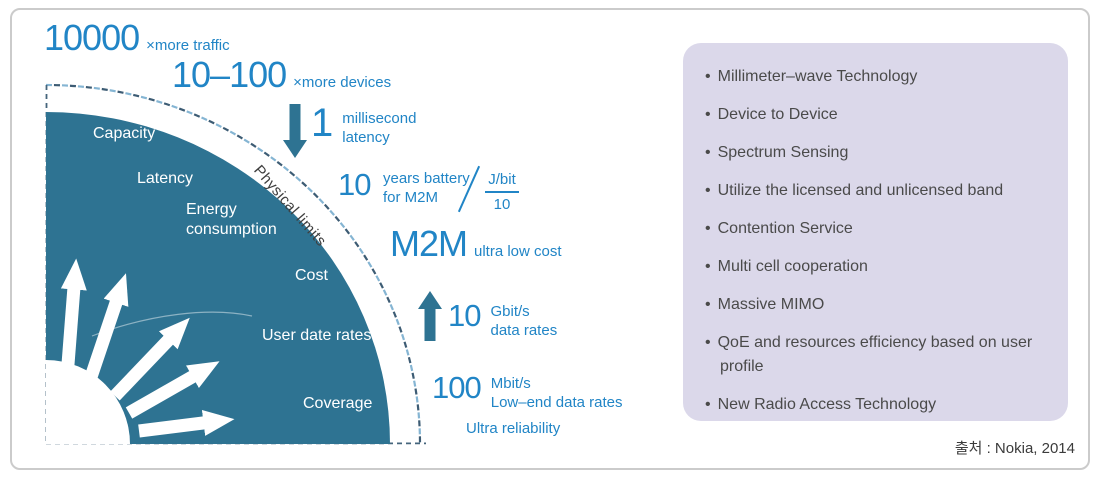  I want to click on datarate-up-arrow-icon, so click(430, 316).